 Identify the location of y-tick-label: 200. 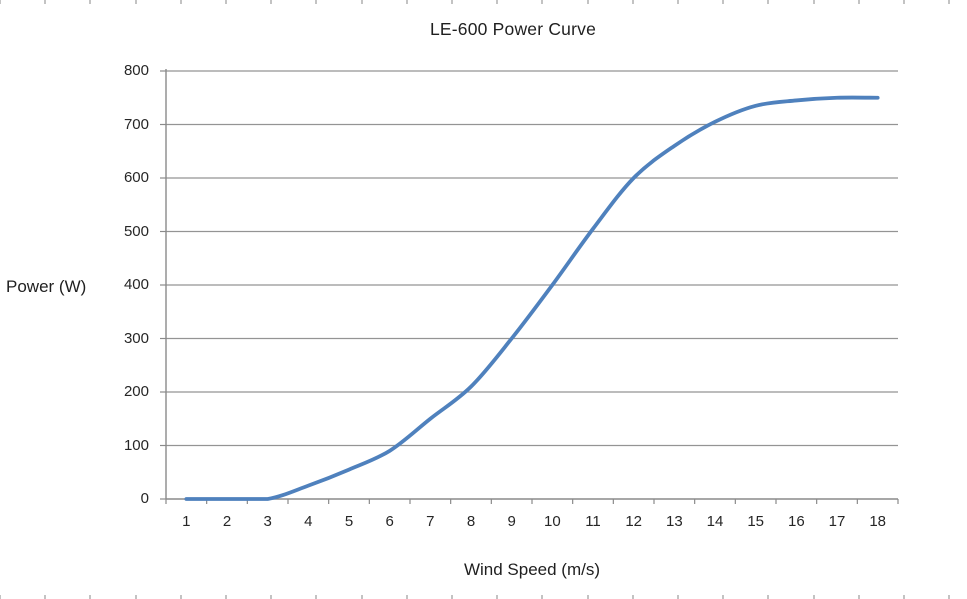
(136, 391).